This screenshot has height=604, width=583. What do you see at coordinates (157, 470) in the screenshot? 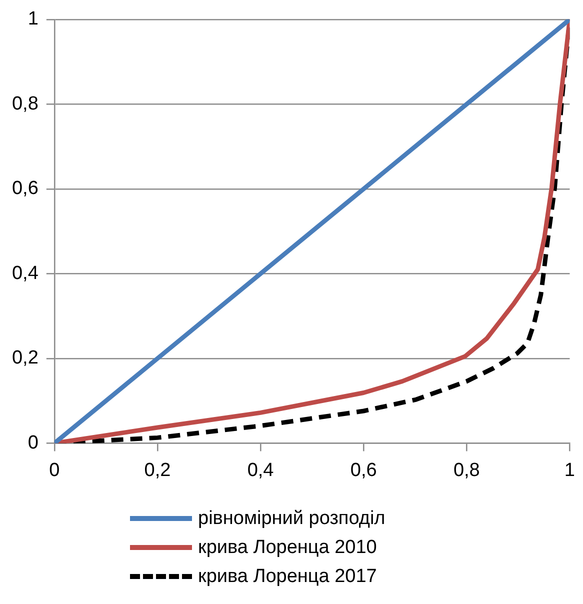
I see `x-tick-label: 0,2` at bounding box center [157, 470].